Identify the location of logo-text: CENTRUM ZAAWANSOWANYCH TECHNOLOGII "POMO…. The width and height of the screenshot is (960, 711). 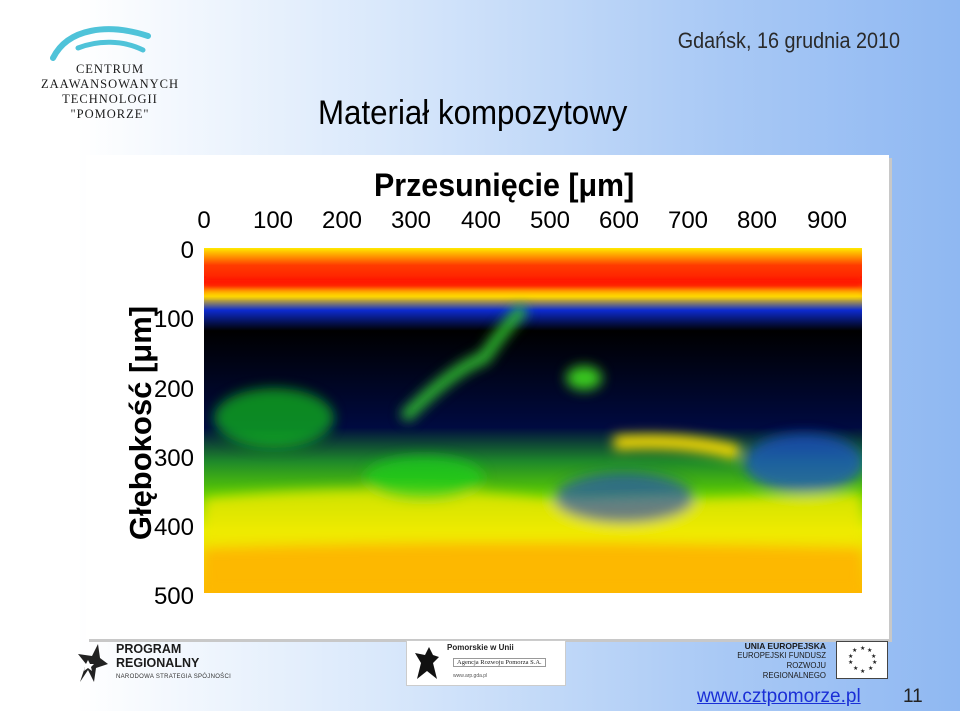
(110, 92).